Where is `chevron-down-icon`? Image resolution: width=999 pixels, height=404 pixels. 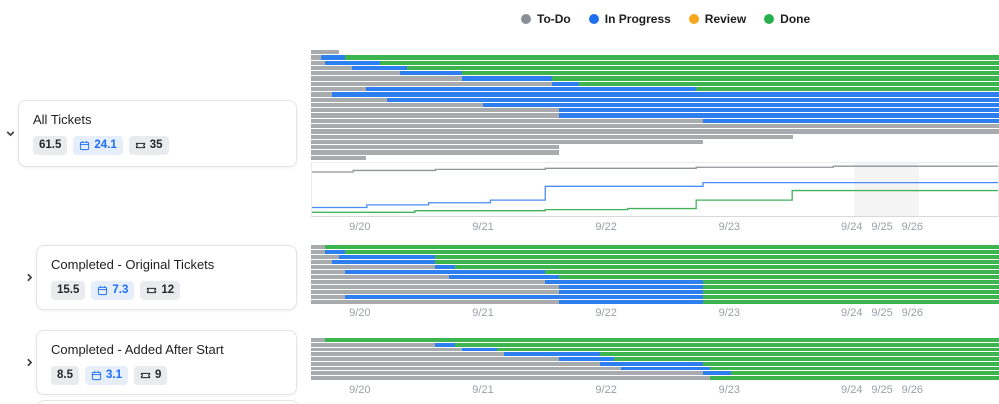 chevron-down-icon is located at coordinates (10, 134).